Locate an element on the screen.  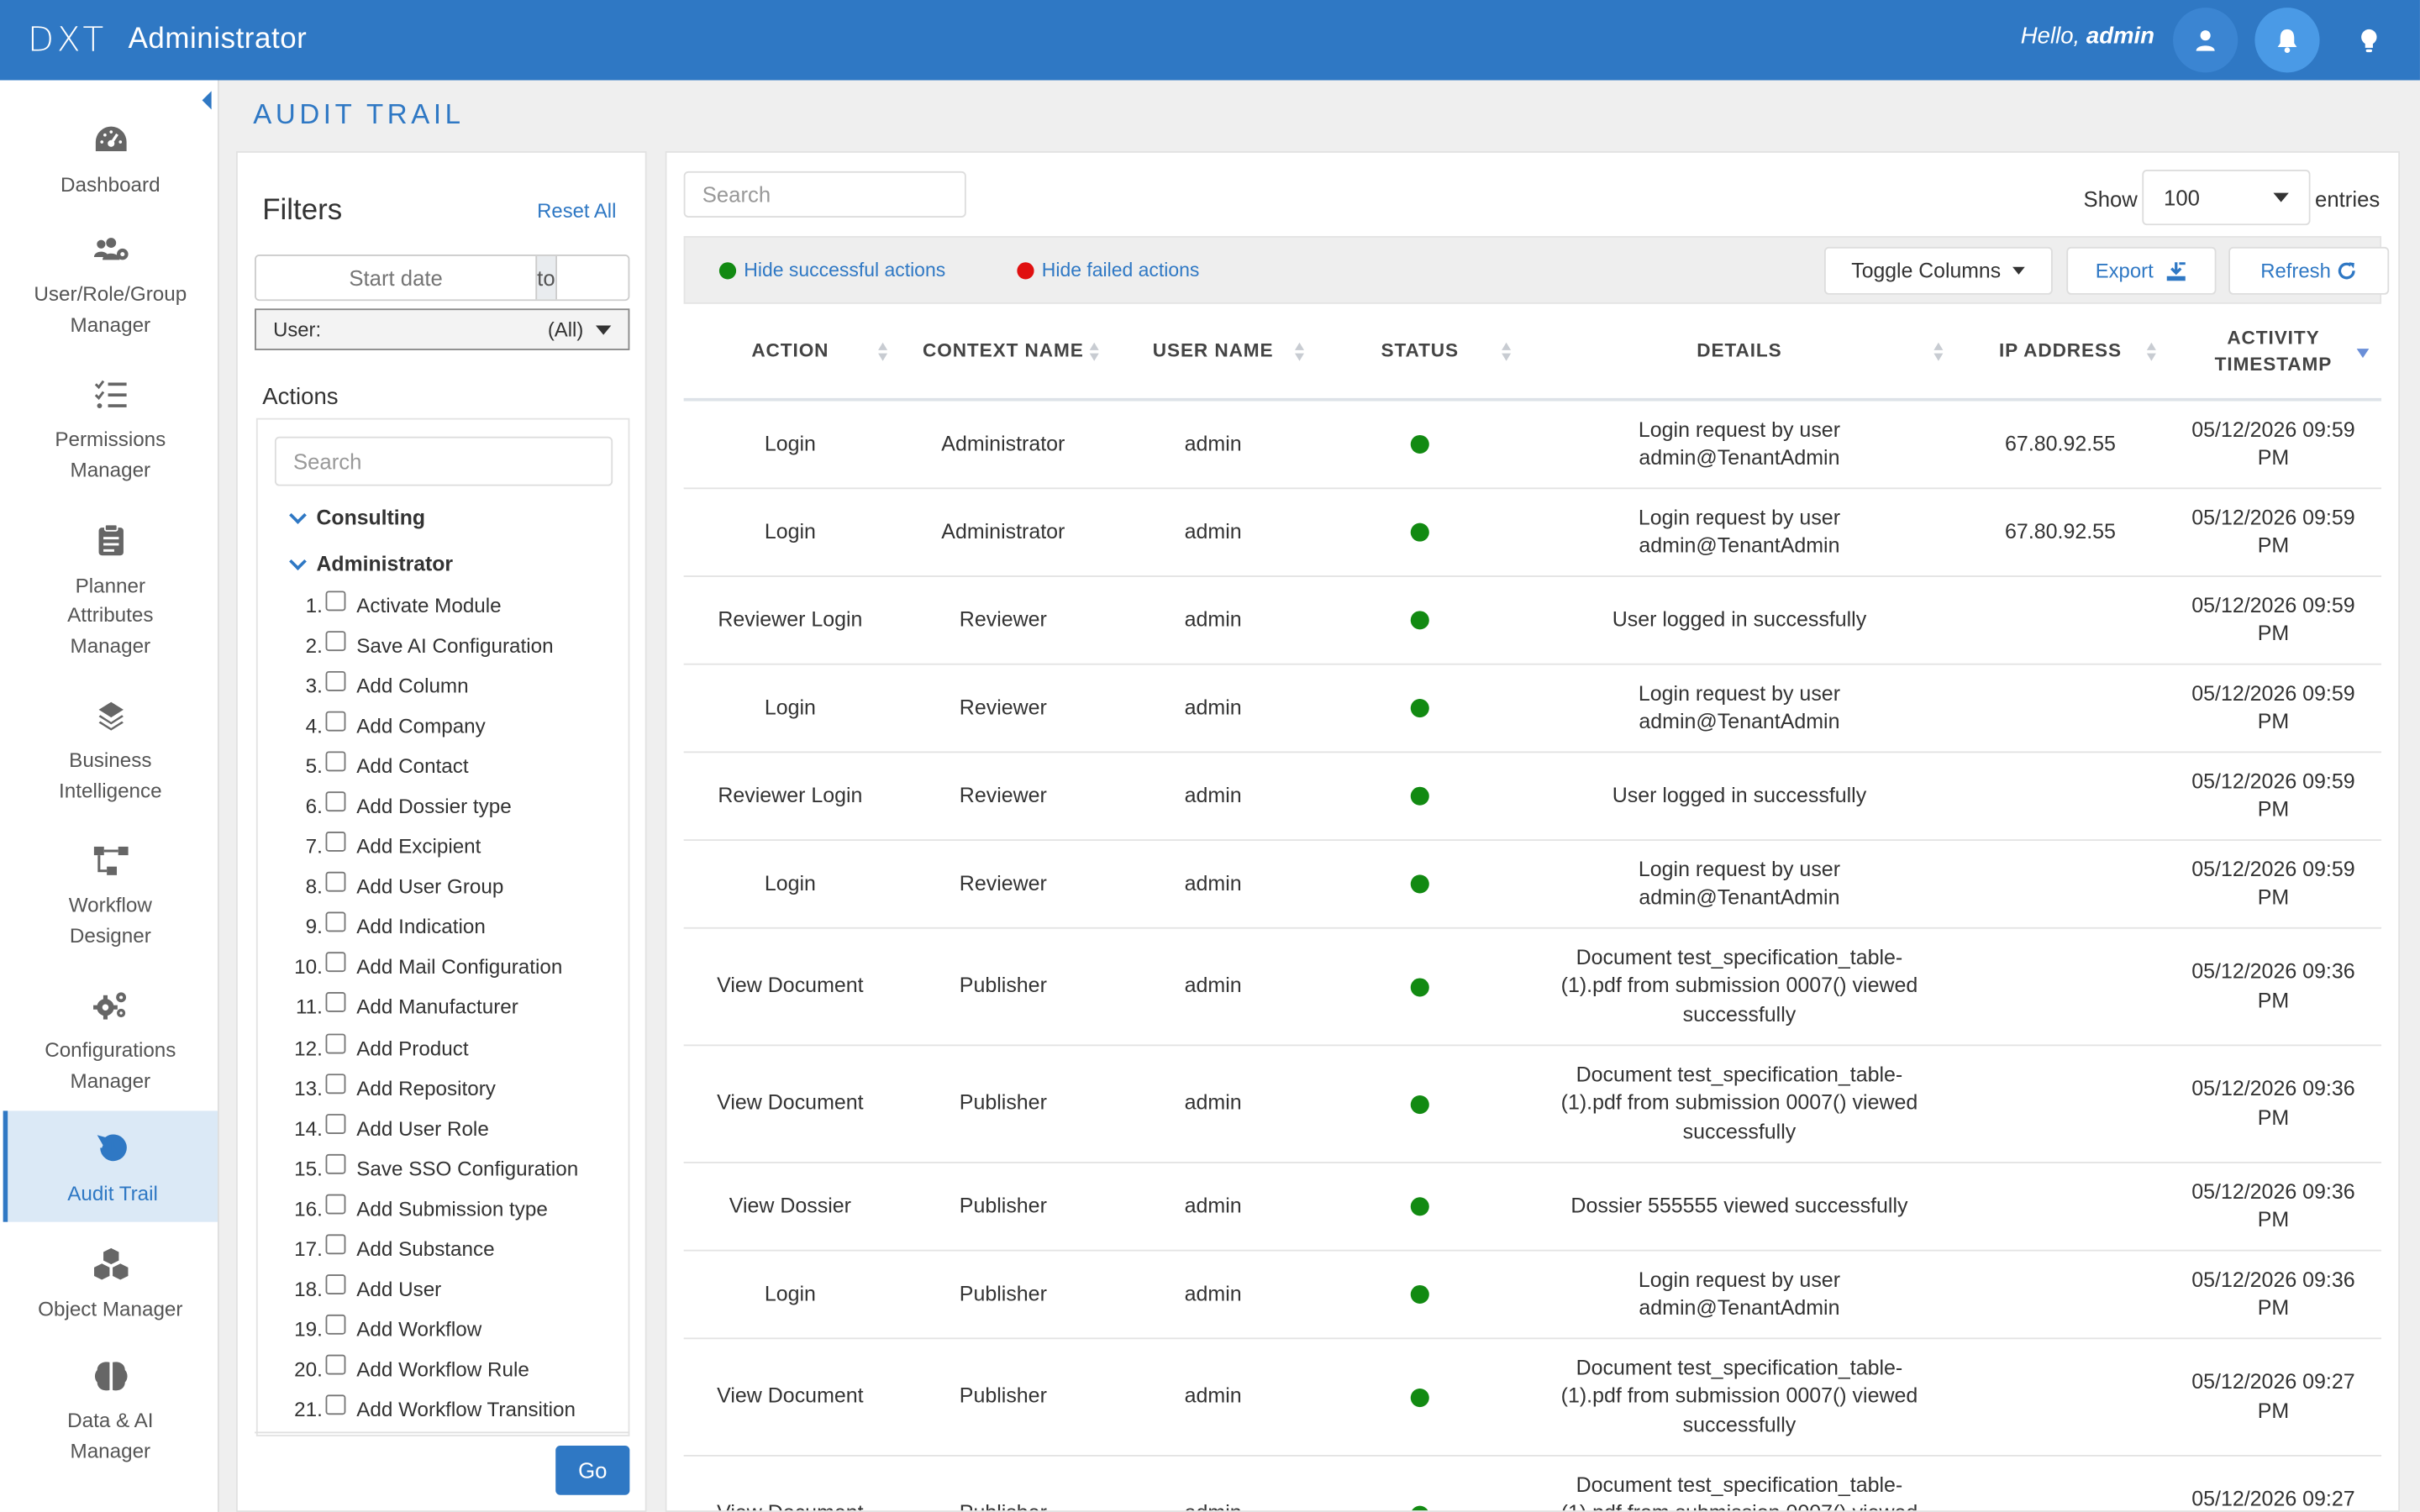
sidebar-item-planner-attributes: Planner Attributes Manager is located at coordinates (110, 591).